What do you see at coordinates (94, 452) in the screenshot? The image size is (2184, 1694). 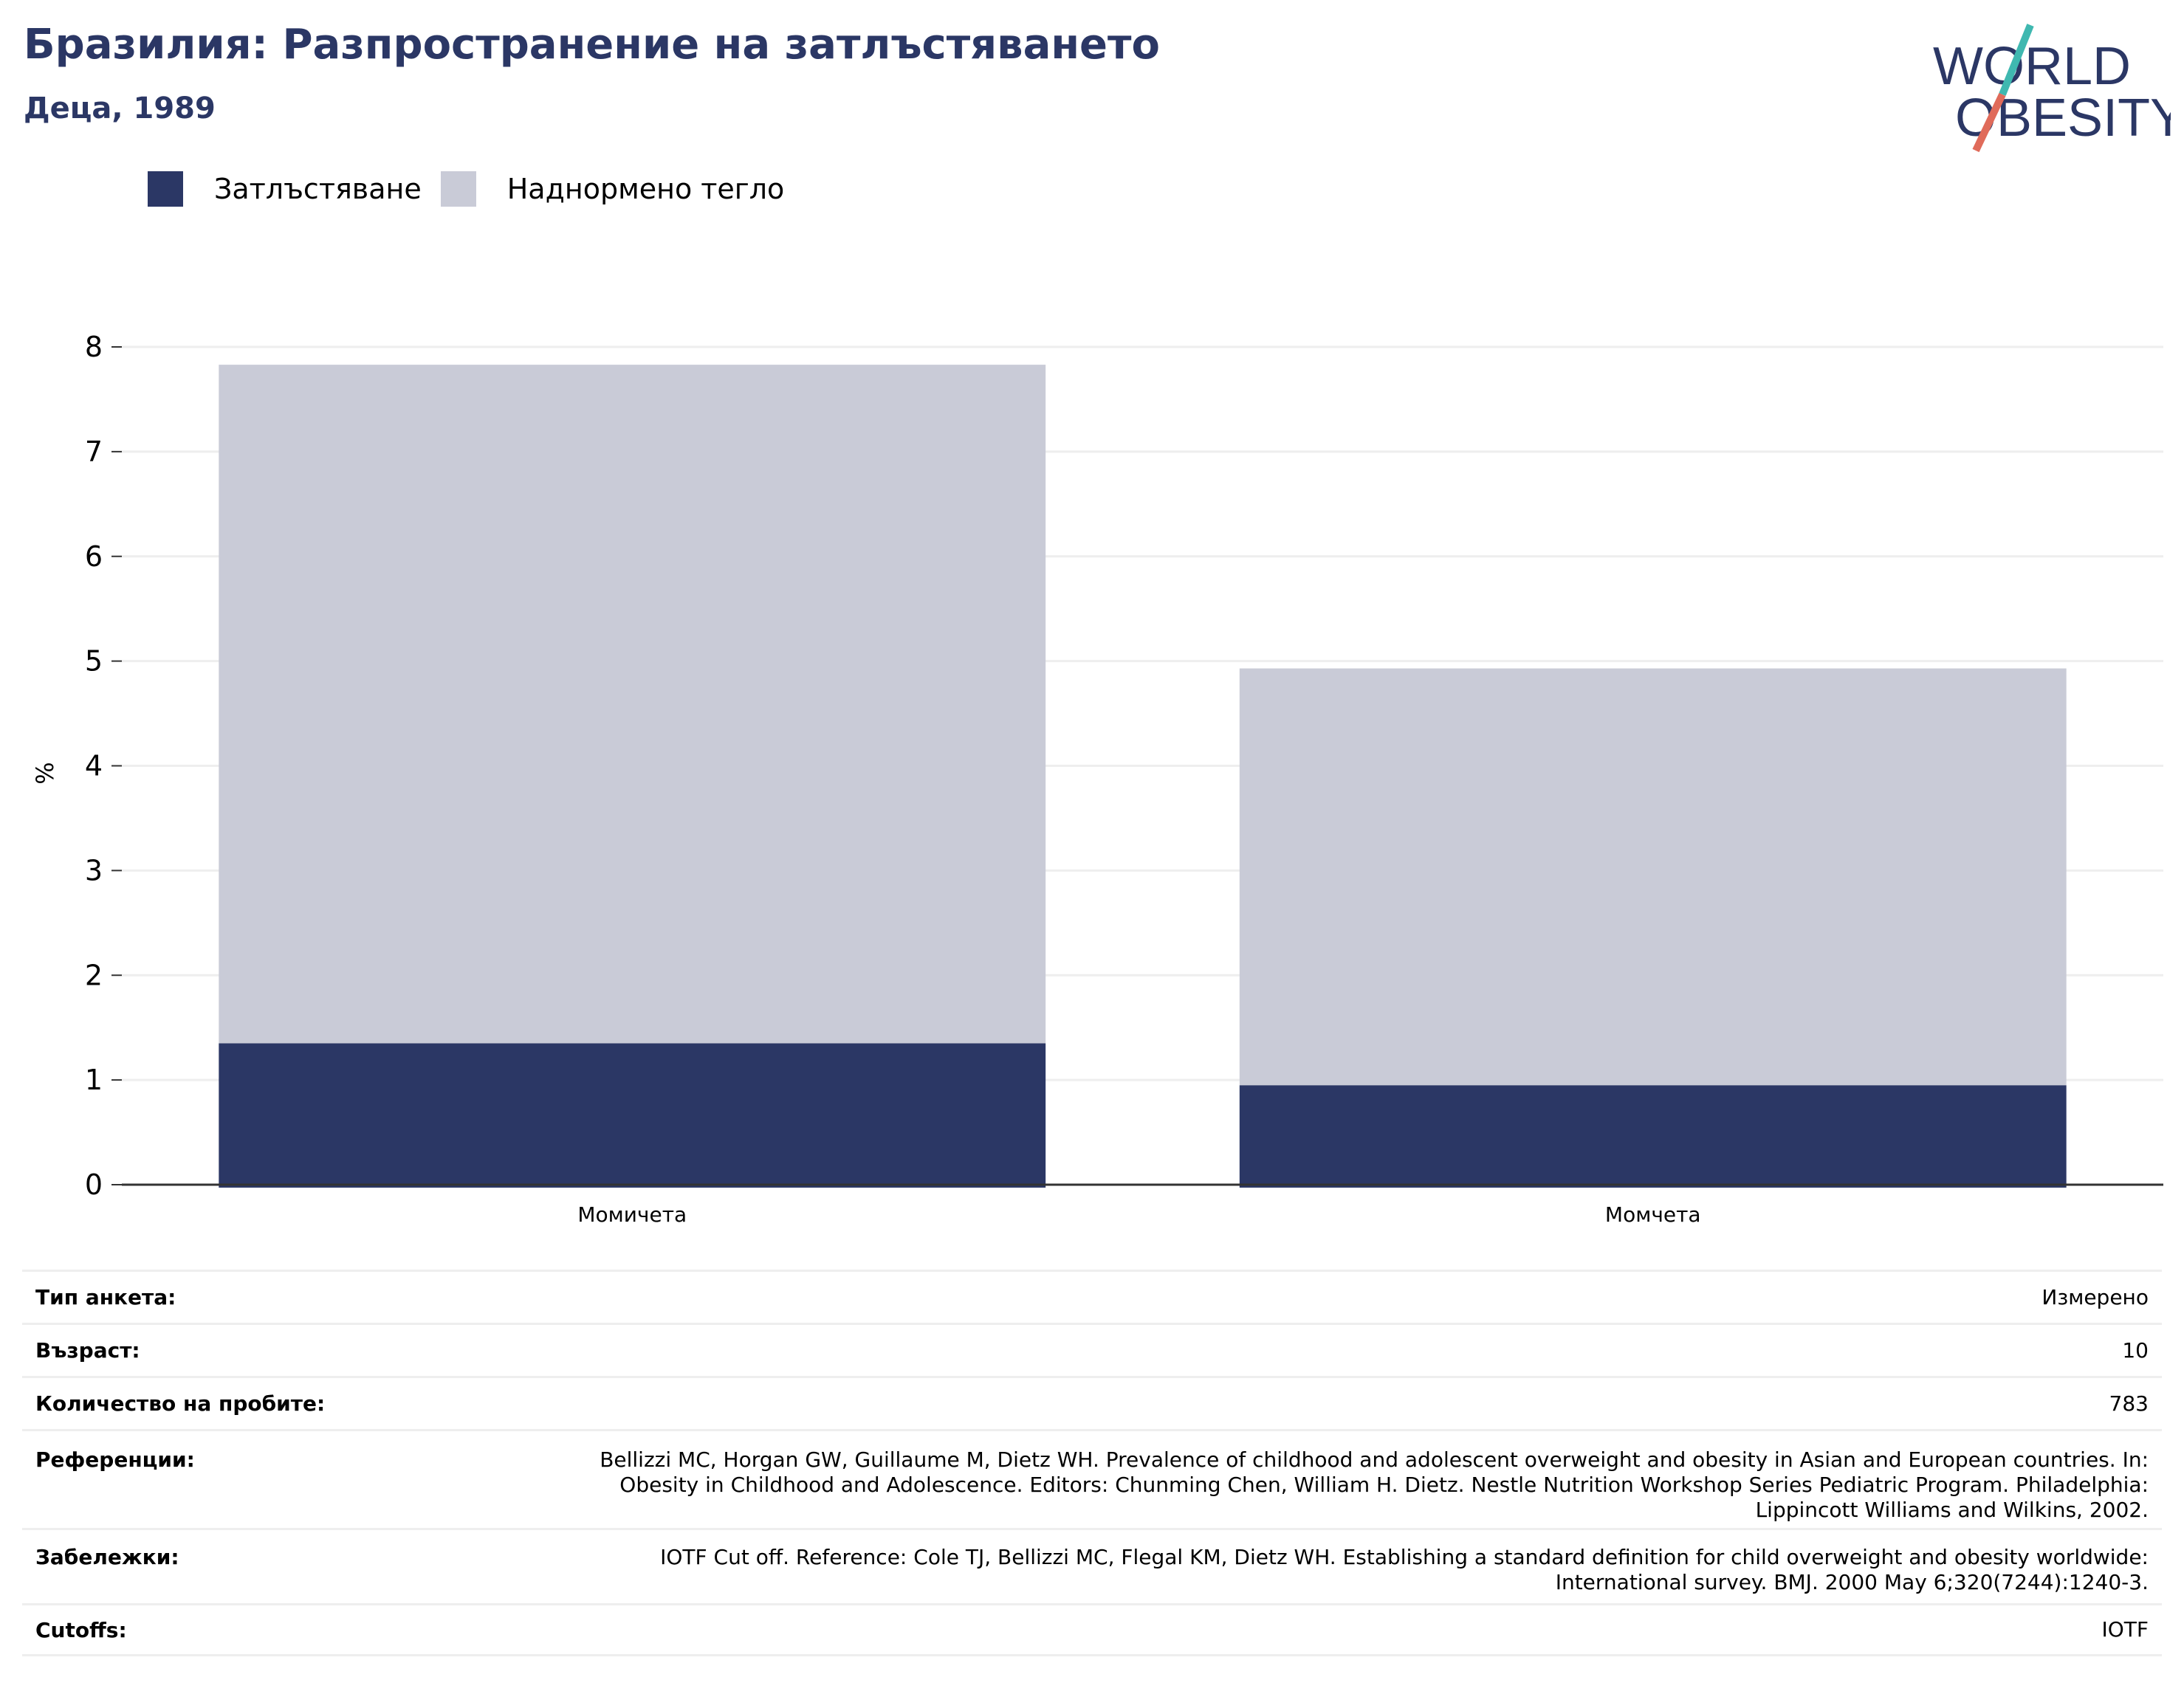 I see `y-tick-label: 7` at bounding box center [94, 452].